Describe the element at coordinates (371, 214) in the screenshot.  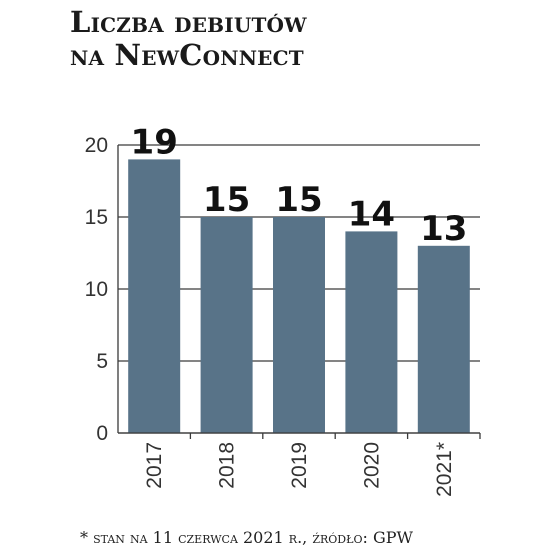
I see `data-label: 14` at that location.